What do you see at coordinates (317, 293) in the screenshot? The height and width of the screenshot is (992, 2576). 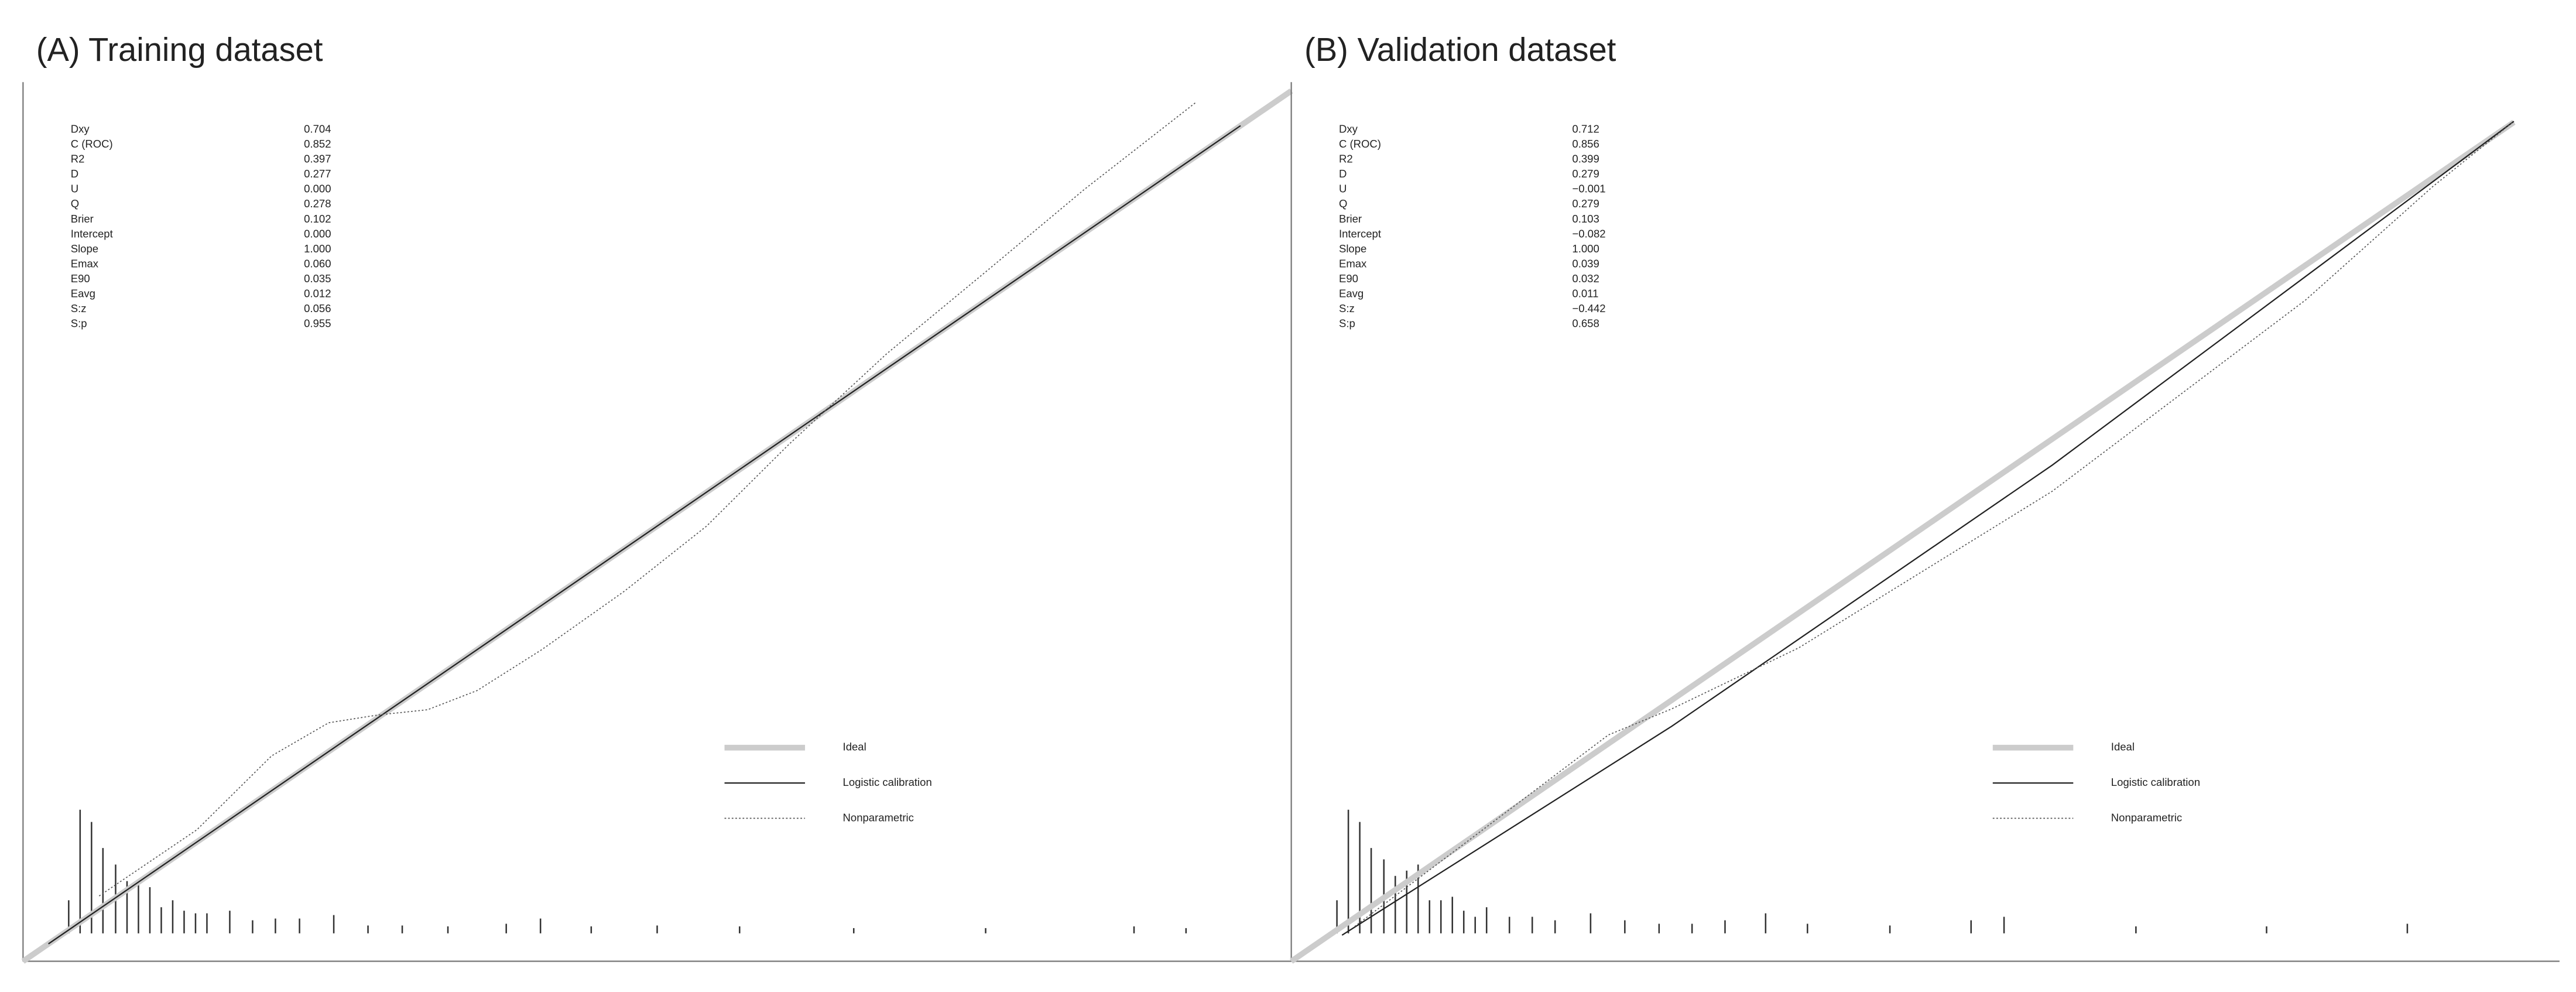 I see `stat-value: 0.012` at bounding box center [317, 293].